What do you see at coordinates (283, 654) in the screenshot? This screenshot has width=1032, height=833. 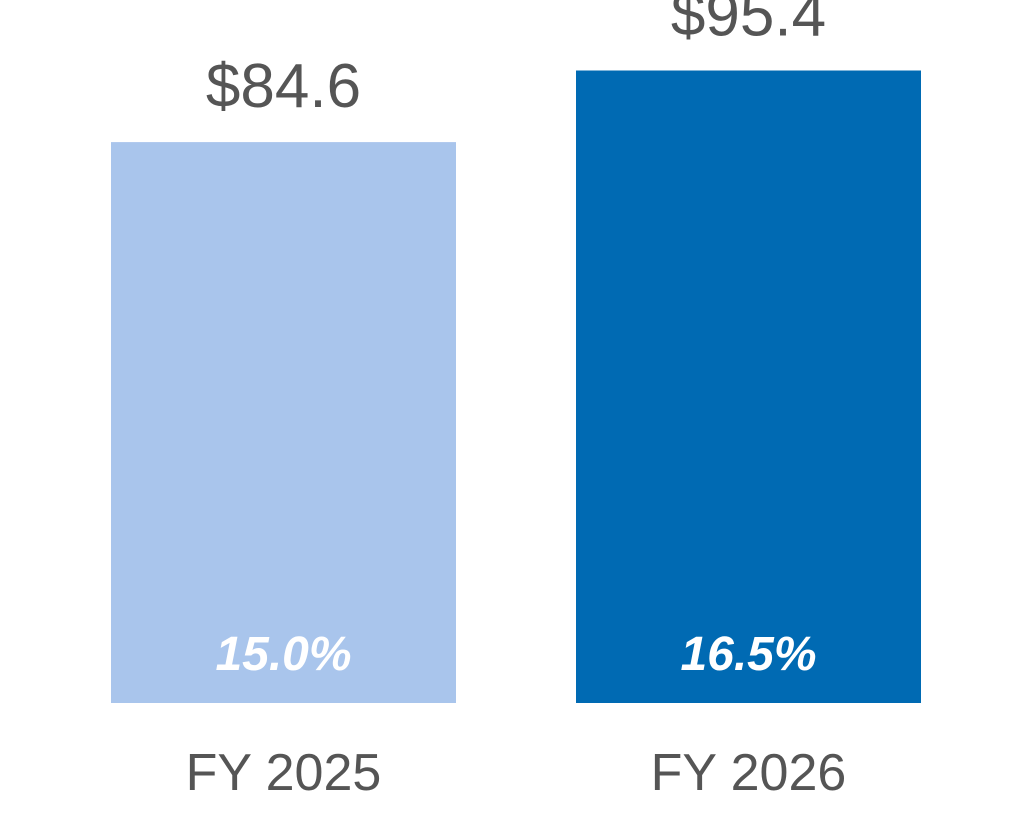 I see `bar-inner-label-0: 15.0%` at bounding box center [283, 654].